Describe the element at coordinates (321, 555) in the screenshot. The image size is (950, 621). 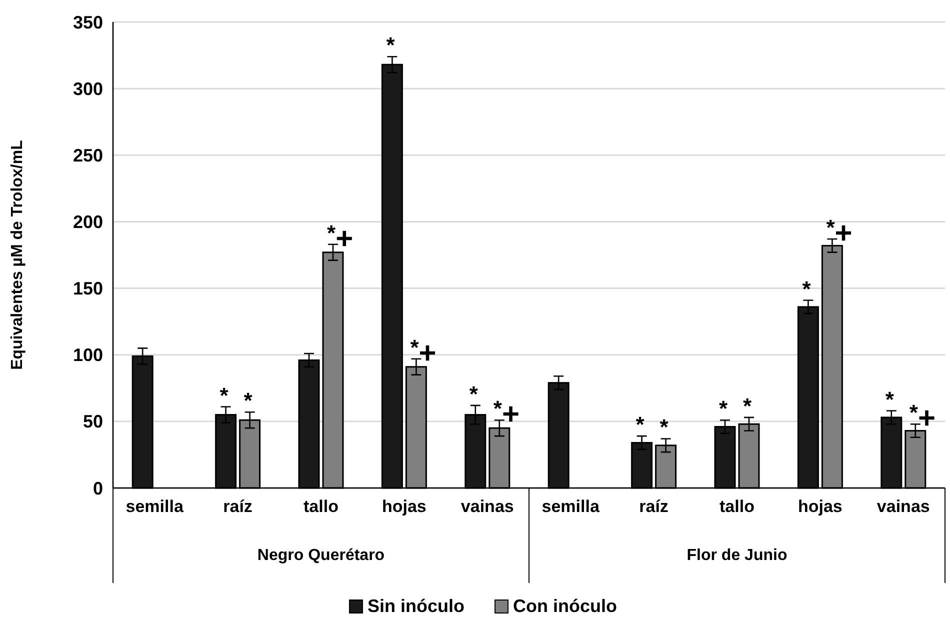
I see `text: Negro Querétaro` at that location.